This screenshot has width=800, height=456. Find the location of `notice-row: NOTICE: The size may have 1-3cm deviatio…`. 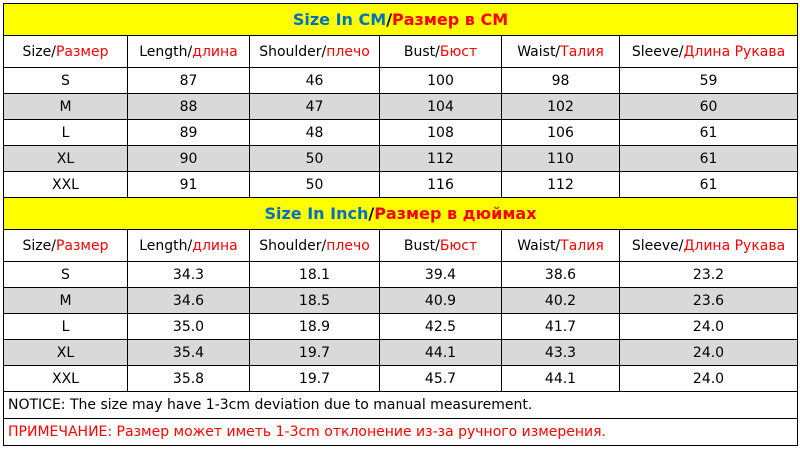

notice-row: NOTICE: The size may have 1-3cm deviatio… is located at coordinates (400, 405).